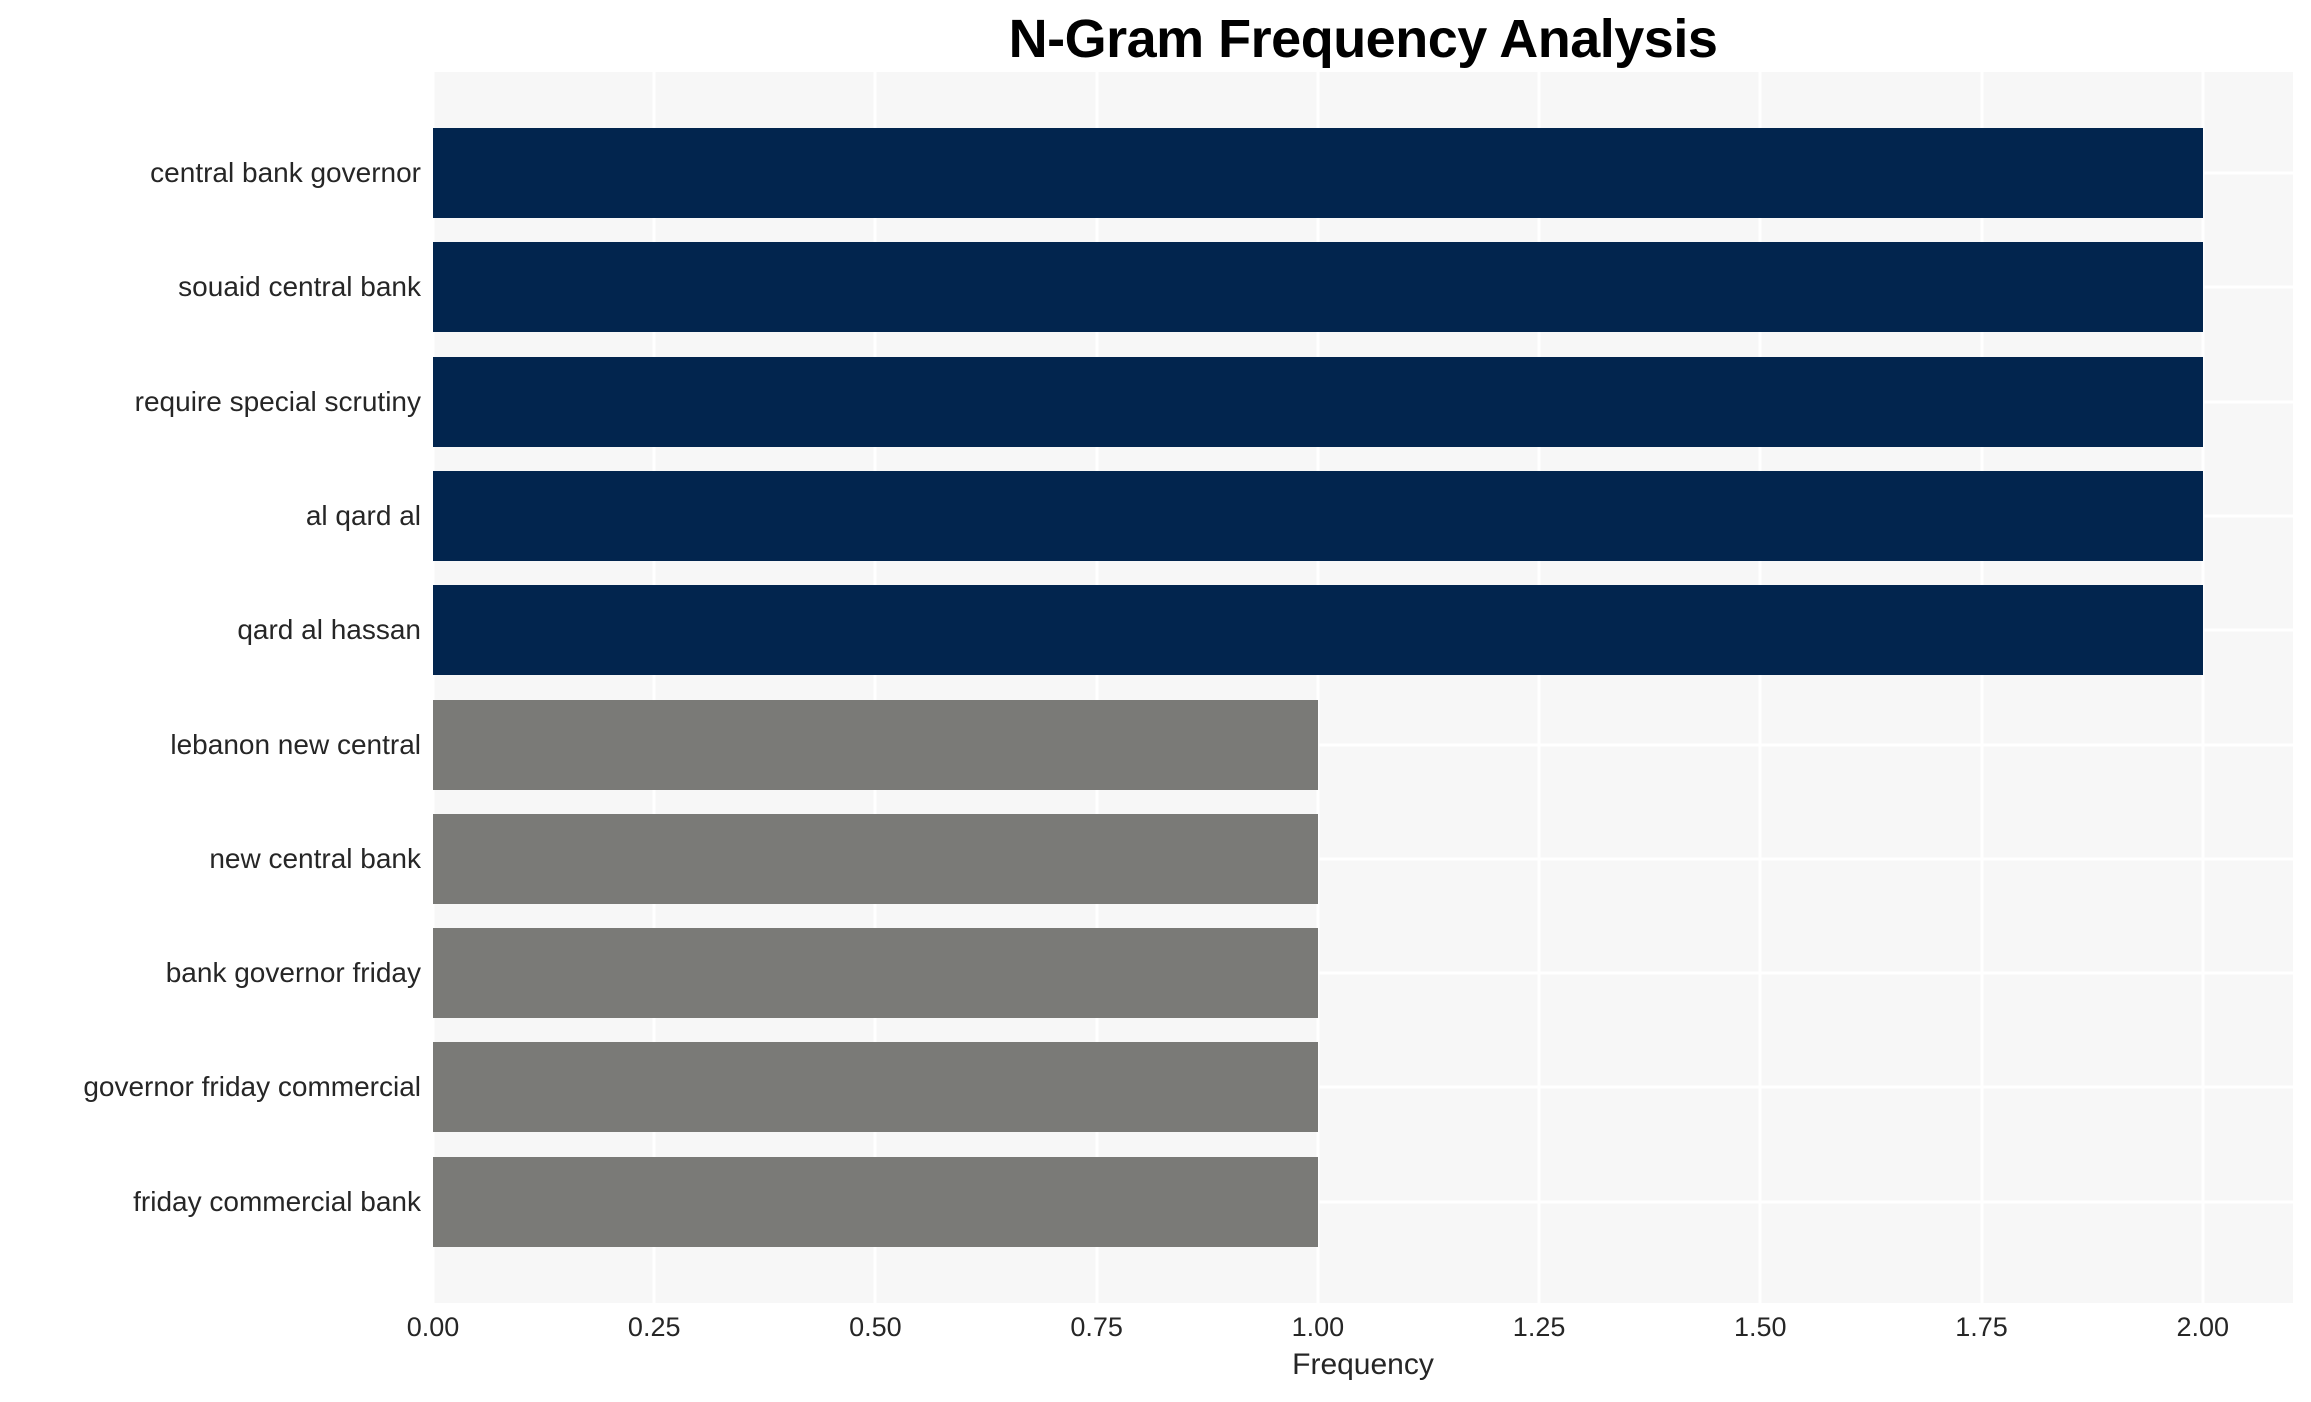 The image size is (2311, 1402). What do you see at coordinates (1539, 1327) in the screenshot?
I see `x-tick-label: 1.25` at bounding box center [1539, 1327].